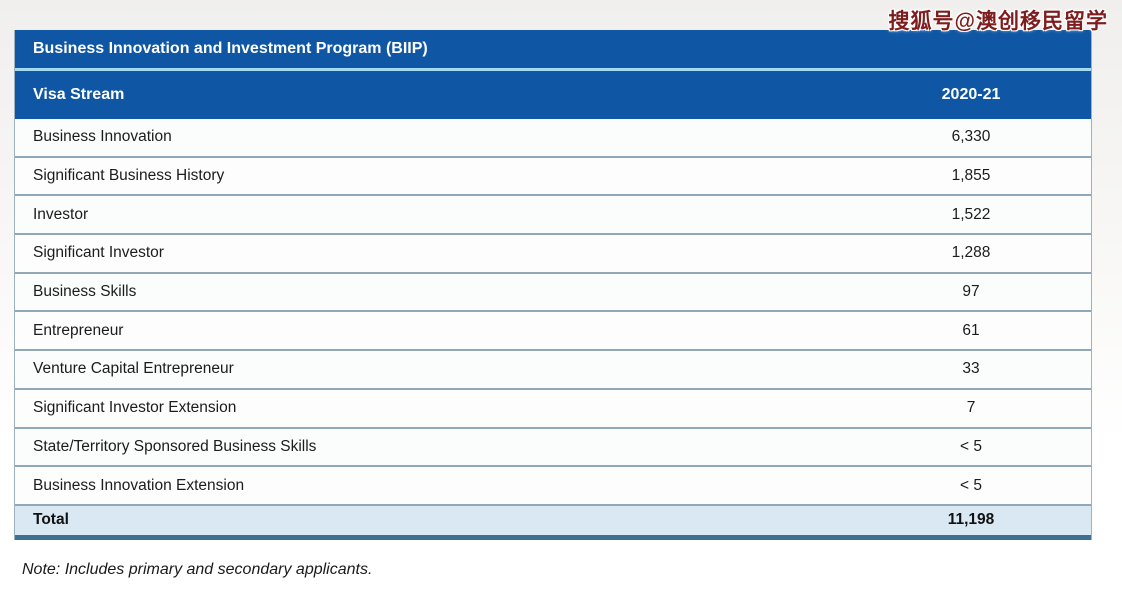 The width and height of the screenshot is (1122, 590). What do you see at coordinates (553, 522) in the screenshot?
I see `table-total-row: Total 11,198` at bounding box center [553, 522].